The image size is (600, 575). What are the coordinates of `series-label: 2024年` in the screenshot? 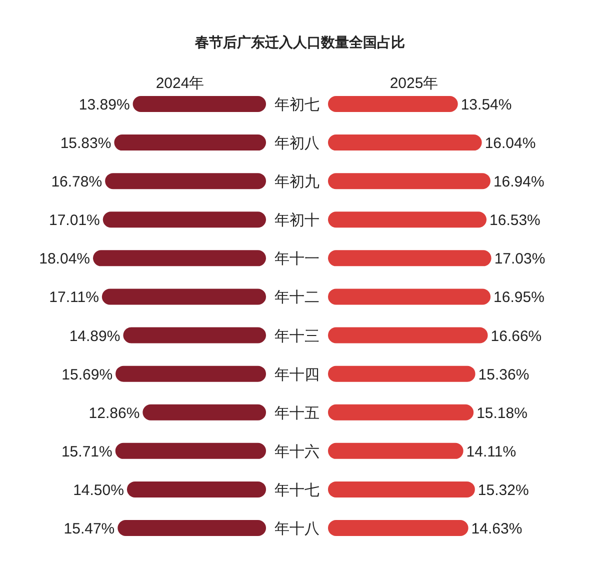 It's located at (180, 83).